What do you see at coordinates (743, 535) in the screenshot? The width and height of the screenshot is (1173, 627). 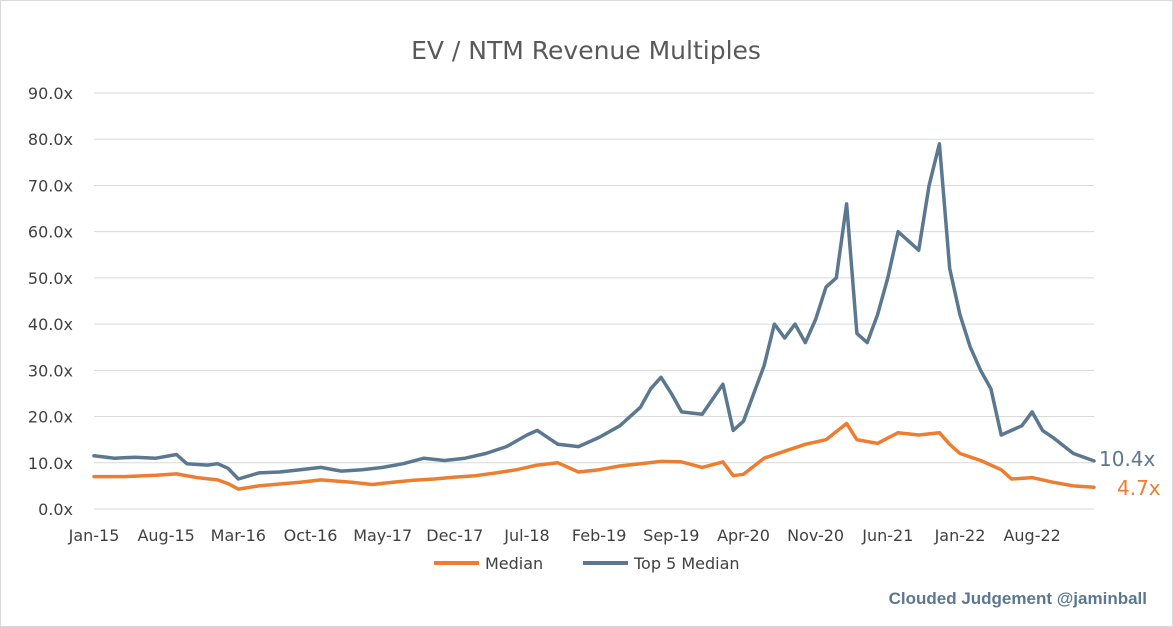 I see `x-tick-label: Apr-20` at bounding box center [743, 535].